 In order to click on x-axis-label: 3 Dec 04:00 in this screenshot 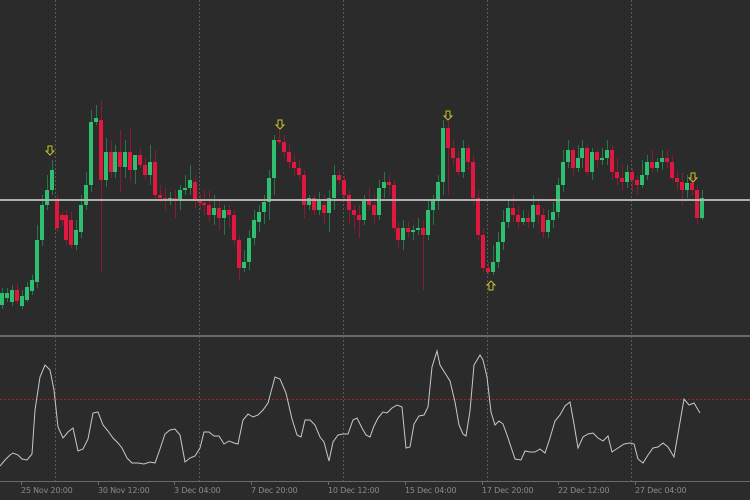, I will do `click(197, 490)`.